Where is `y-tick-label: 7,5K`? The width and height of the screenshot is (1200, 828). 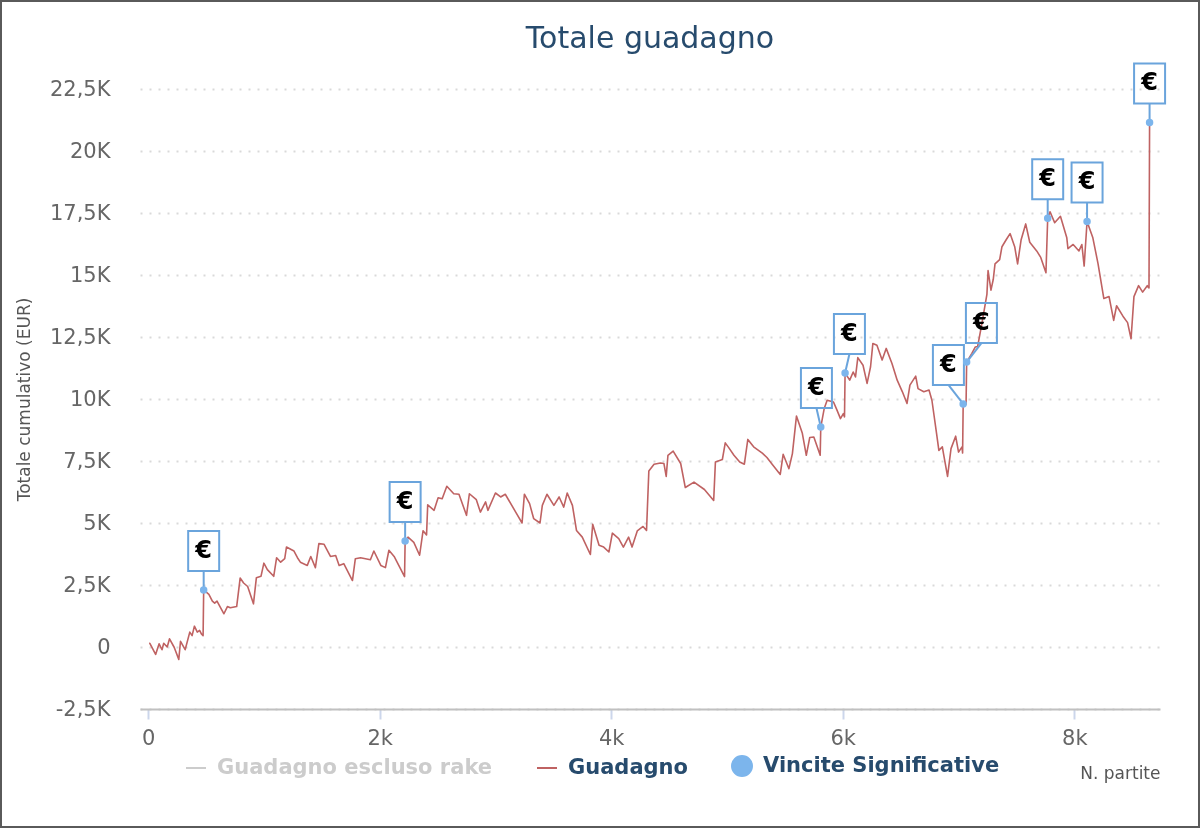
y-tick-label: 7,5K is located at coordinates (87, 460).